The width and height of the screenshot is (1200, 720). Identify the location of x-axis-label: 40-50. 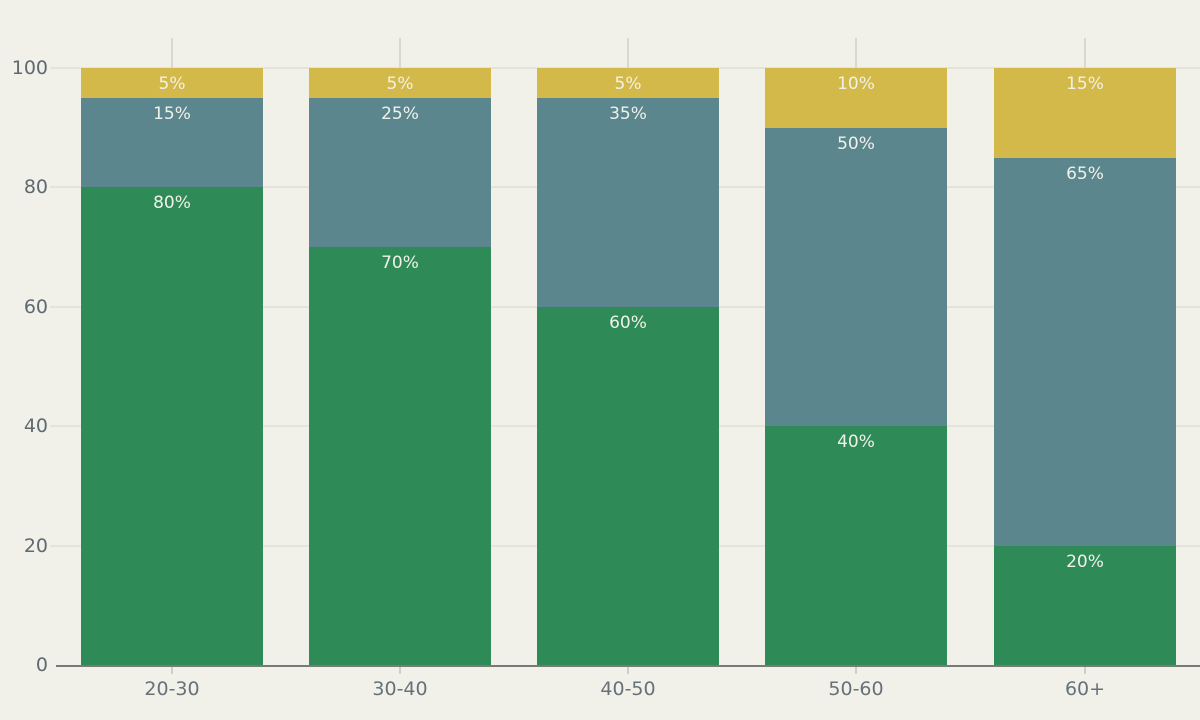
(628, 689).